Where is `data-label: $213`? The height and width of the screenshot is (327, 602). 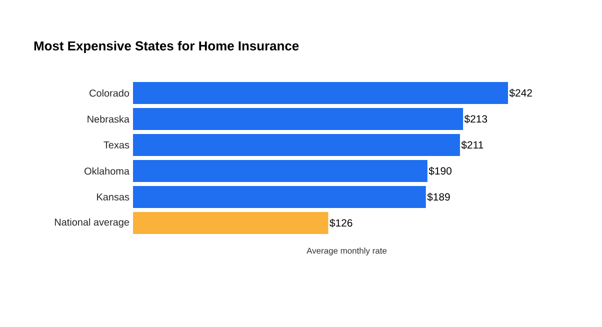
data-label: $213 is located at coordinates (476, 119).